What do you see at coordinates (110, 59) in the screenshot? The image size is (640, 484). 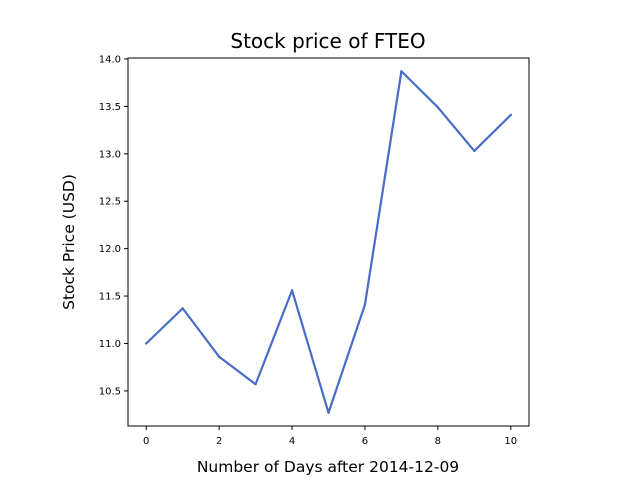 I see `y-tick-label-7: 14.0` at bounding box center [110, 59].